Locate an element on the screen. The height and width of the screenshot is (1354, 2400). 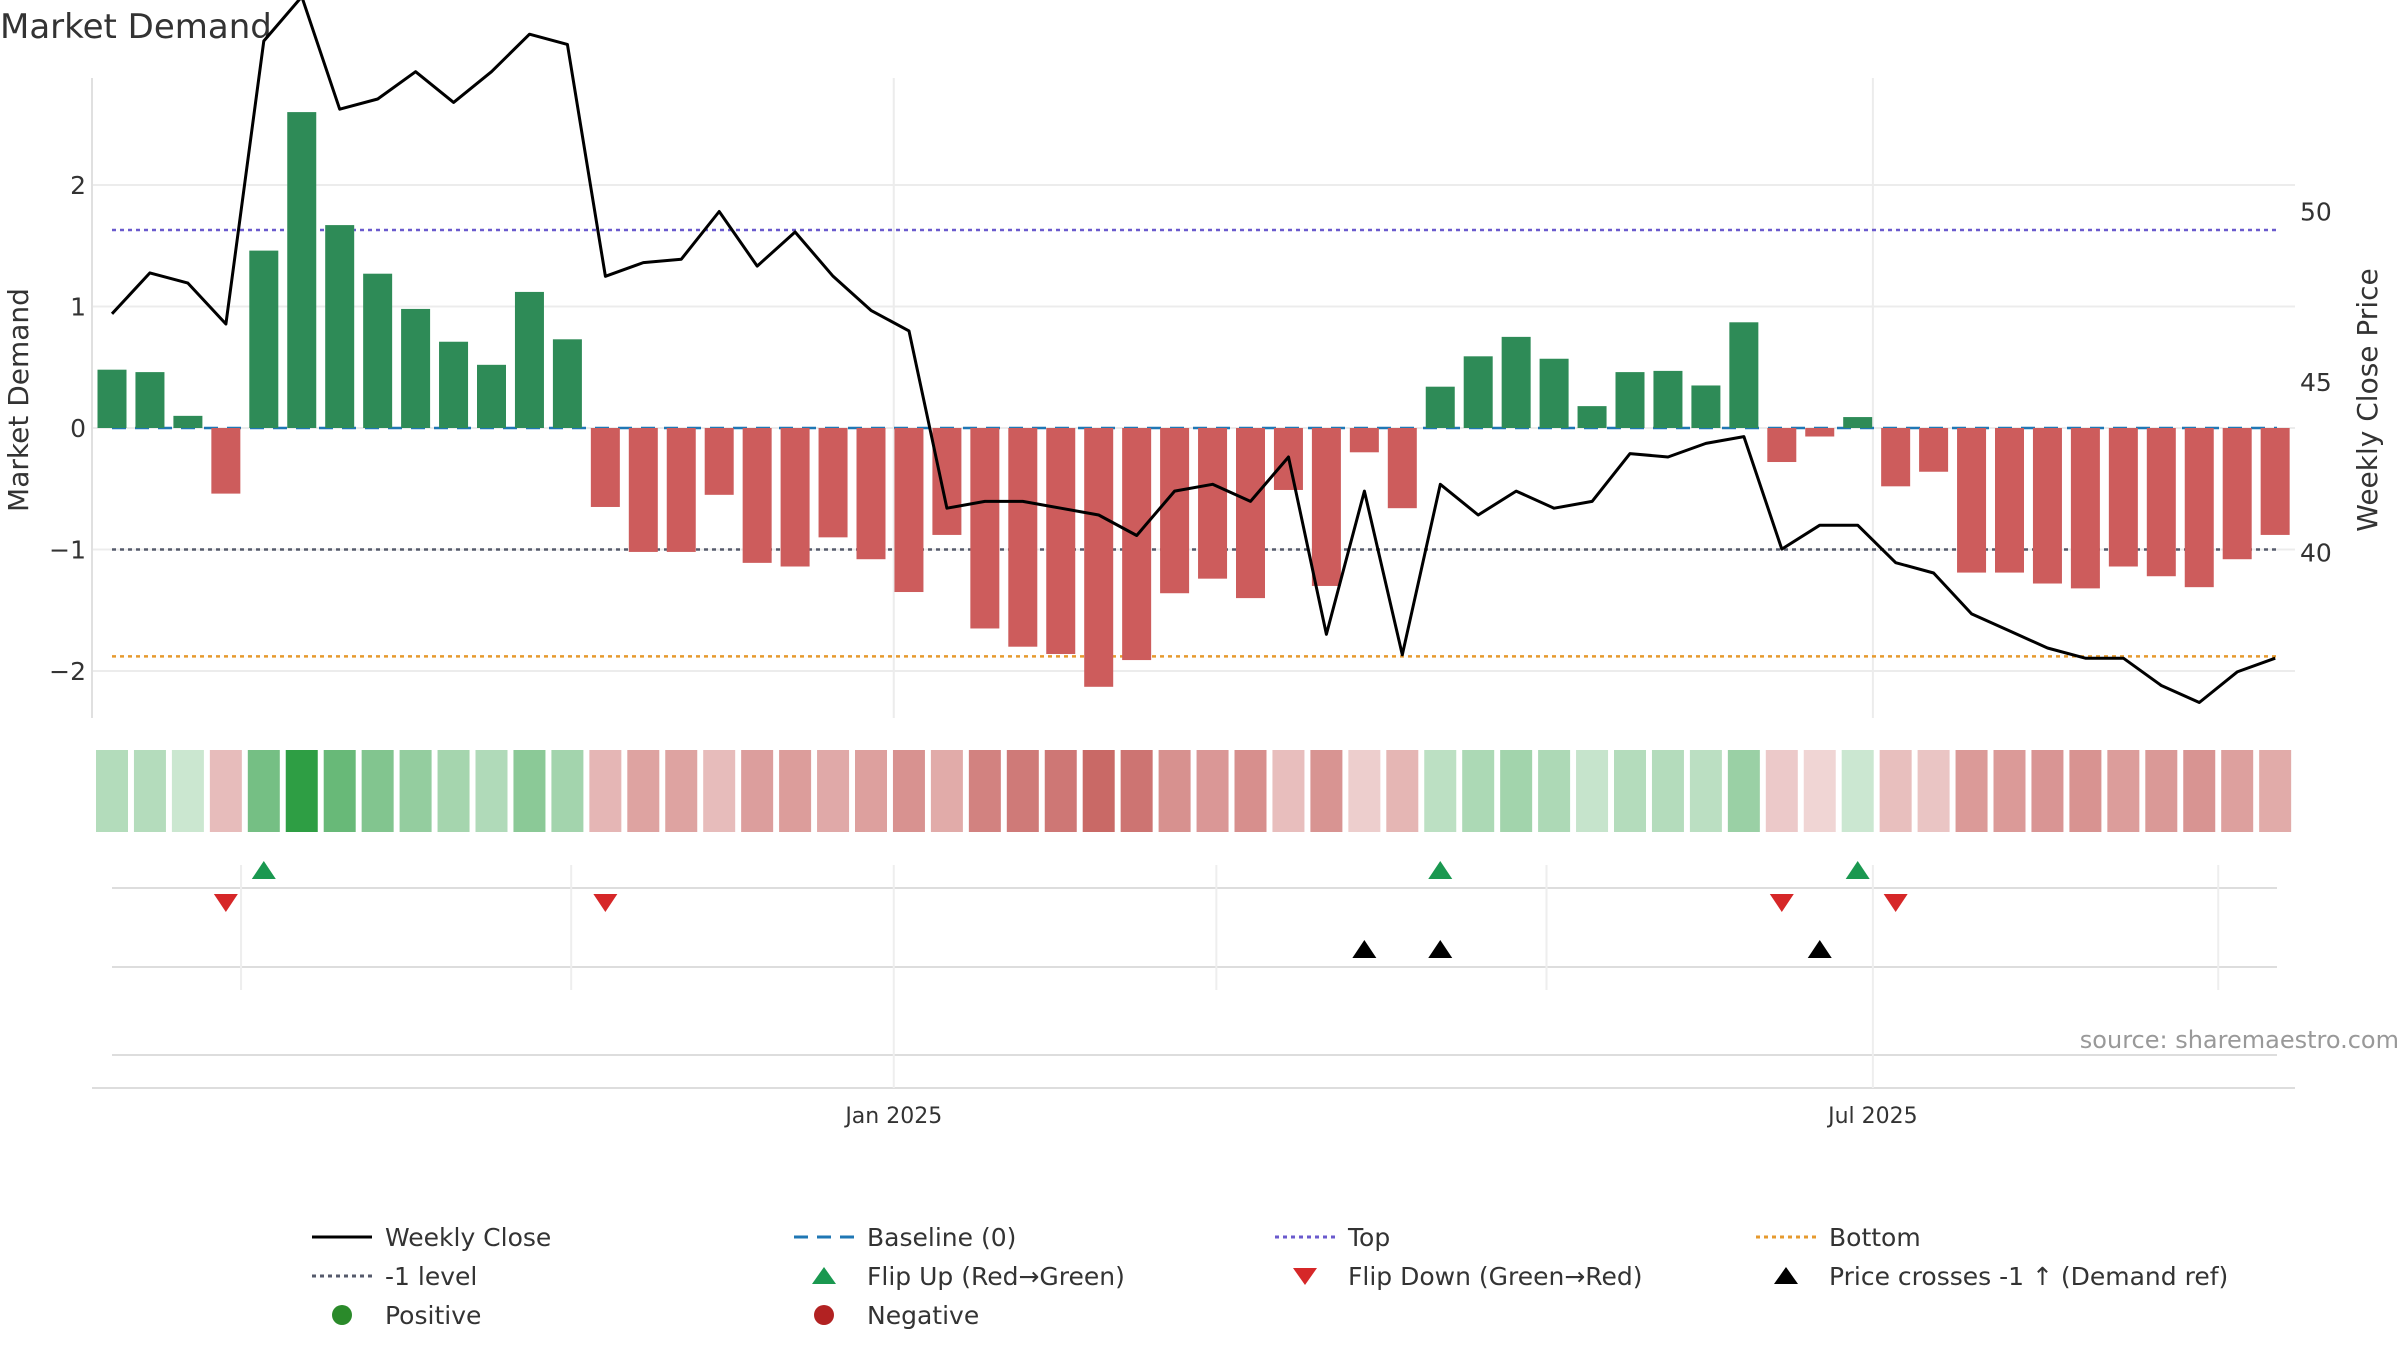
legend-item: Weekly Close is located at coordinates (431, 1237).